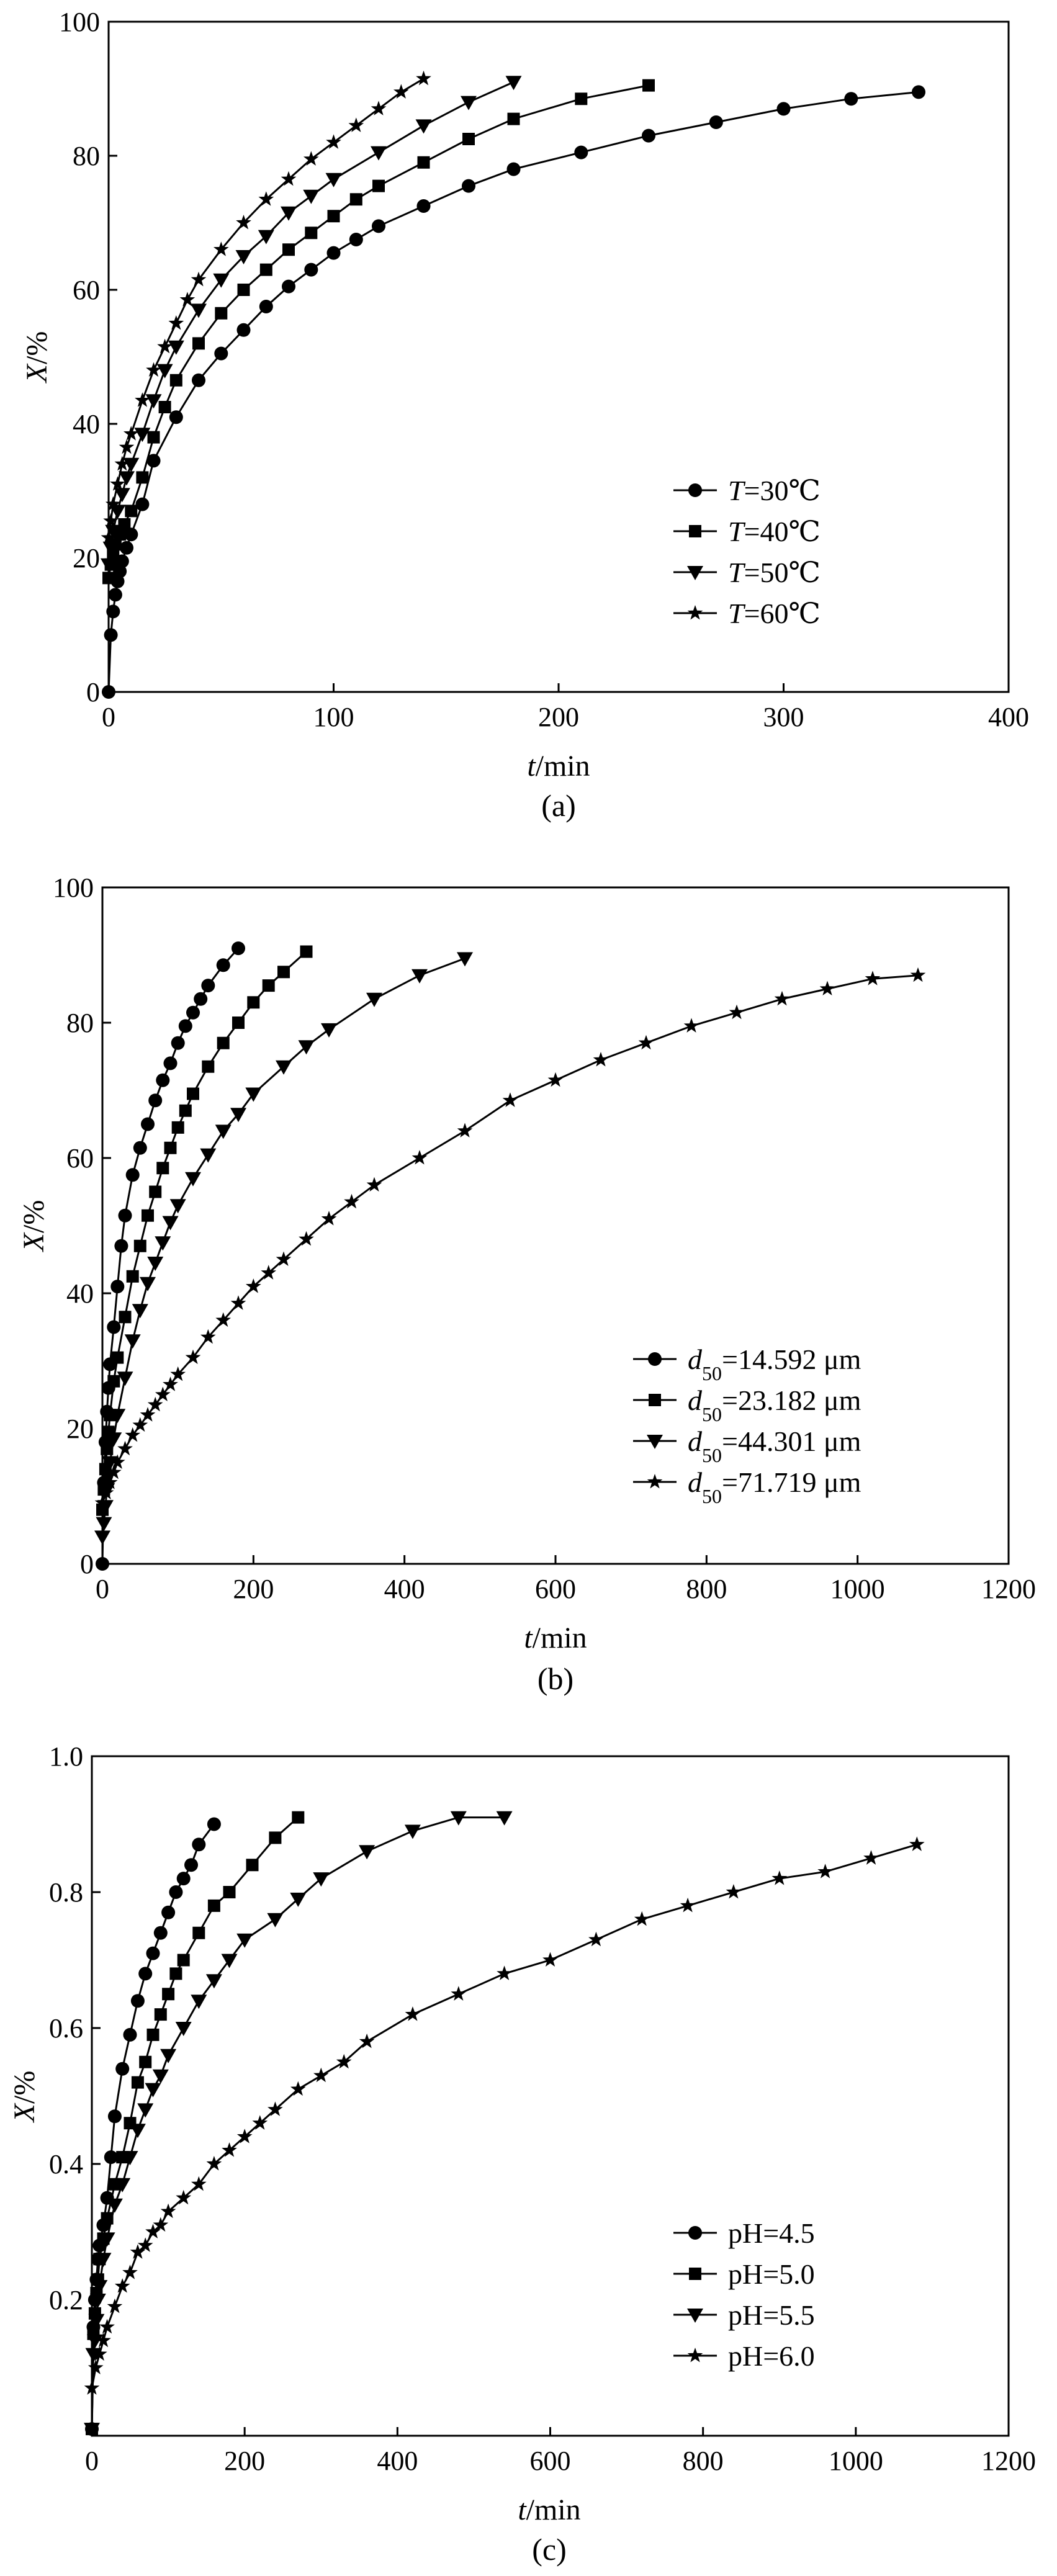 The width and height of the screenshot is (1057, 2576). I want to click on y-tick-label: 60, so click(86, 290).